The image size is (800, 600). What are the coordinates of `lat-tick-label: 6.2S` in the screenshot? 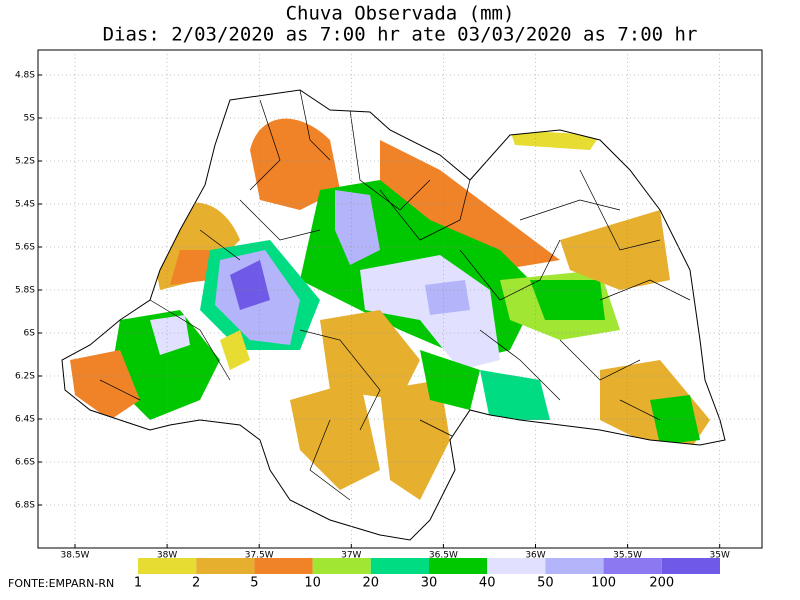 It's located at (25, 377).